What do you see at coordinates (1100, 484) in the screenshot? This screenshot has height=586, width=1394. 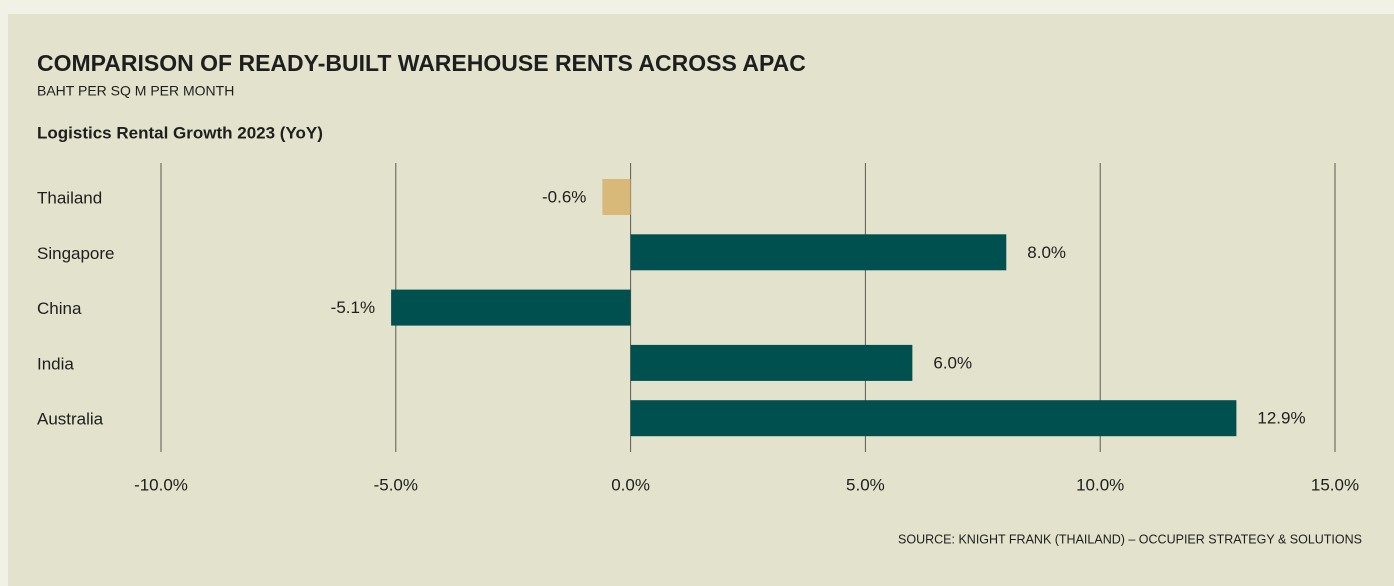 I see `x-tick-label: 10.0%` at bounding box center [1100, 484].